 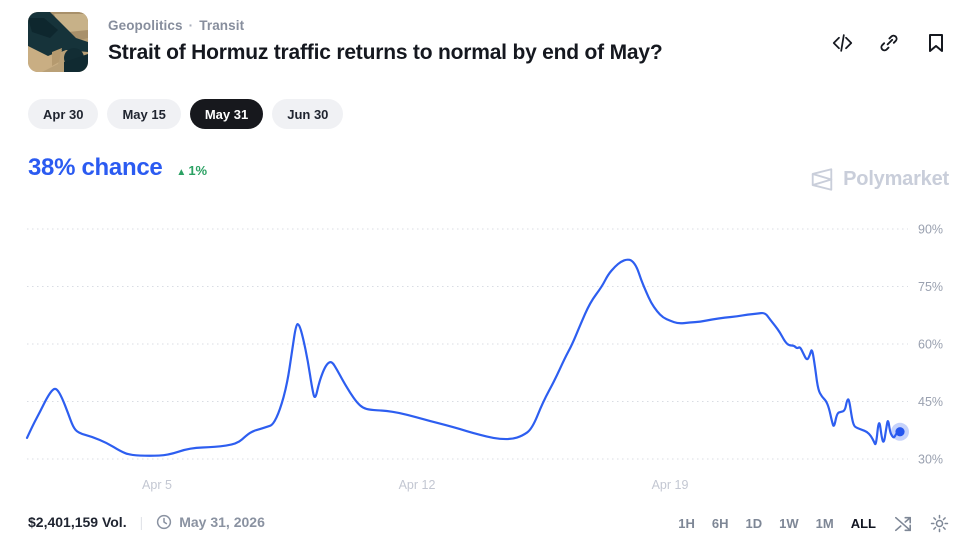 I want to click on chance-row: 38% chance ▲ 1%, so click(x=117, y=168).